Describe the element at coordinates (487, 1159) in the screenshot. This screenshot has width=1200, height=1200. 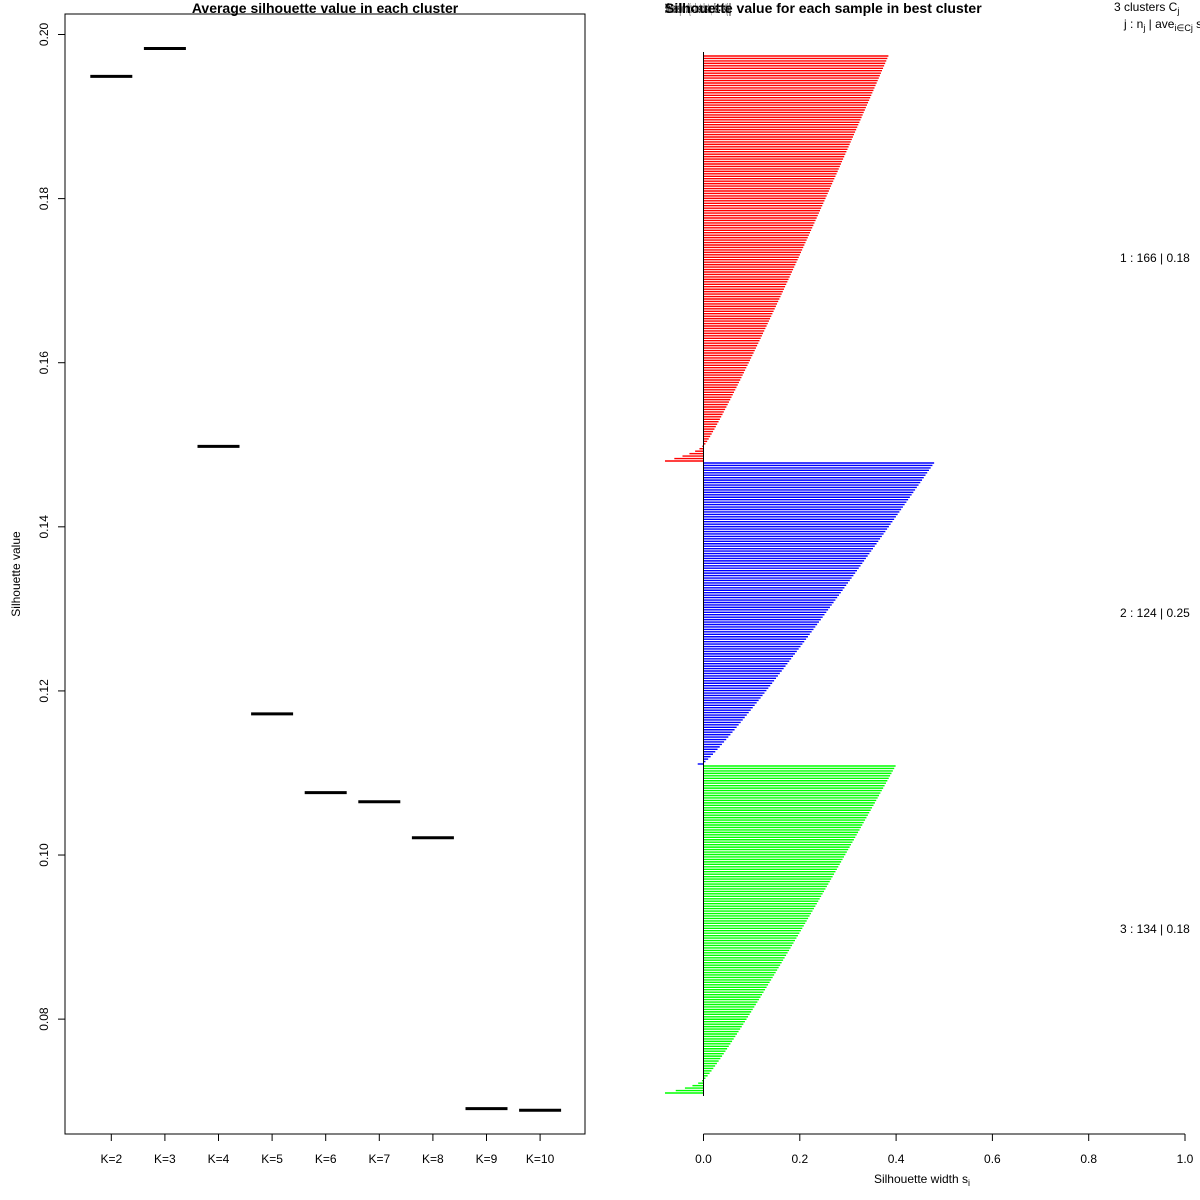
I see `left-x-tick-label: K=9` at that location.